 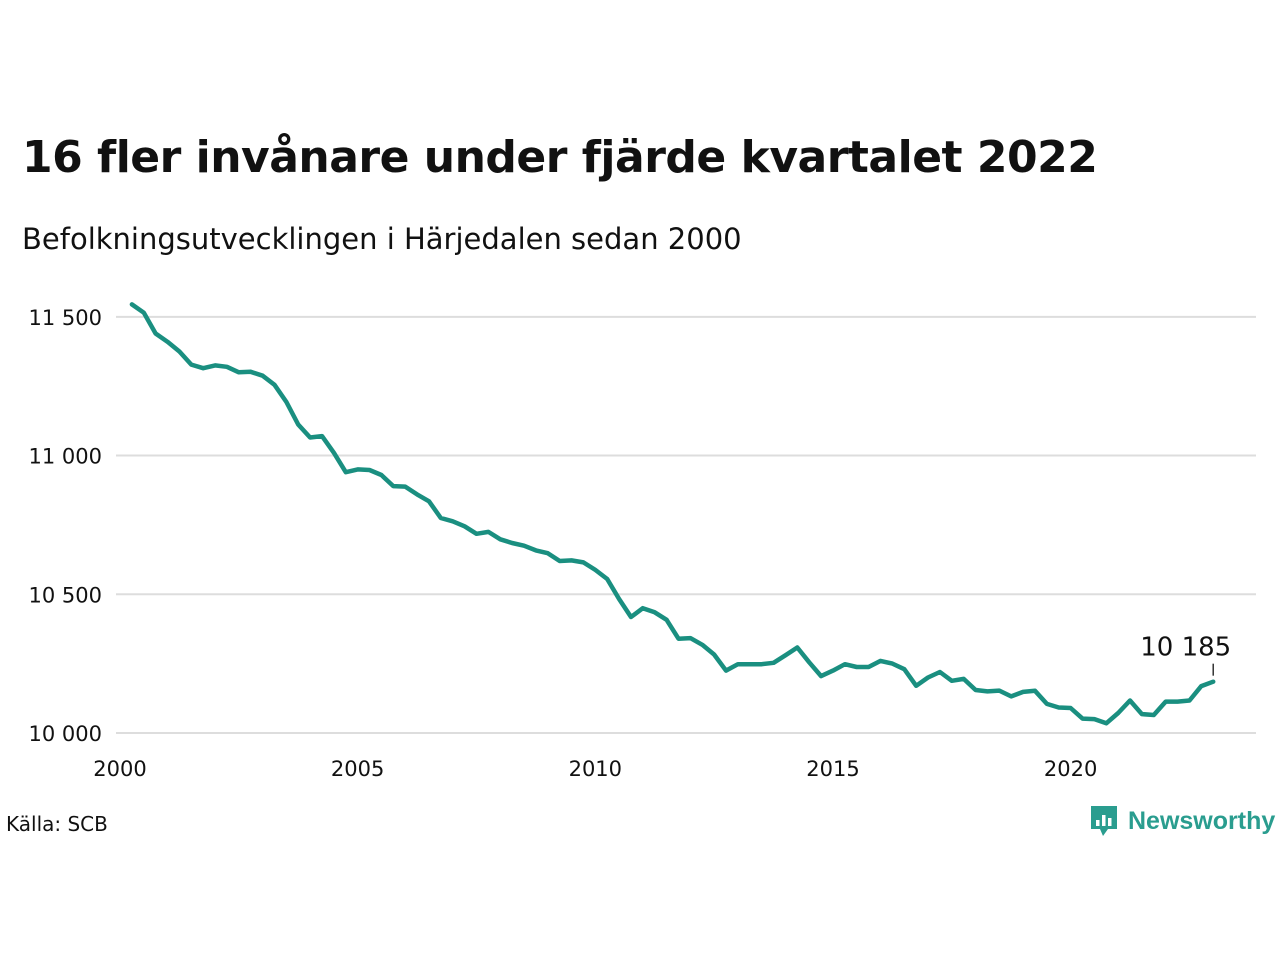 I want to click on y-tick-label: 11 000, so click(x=65, y=457).